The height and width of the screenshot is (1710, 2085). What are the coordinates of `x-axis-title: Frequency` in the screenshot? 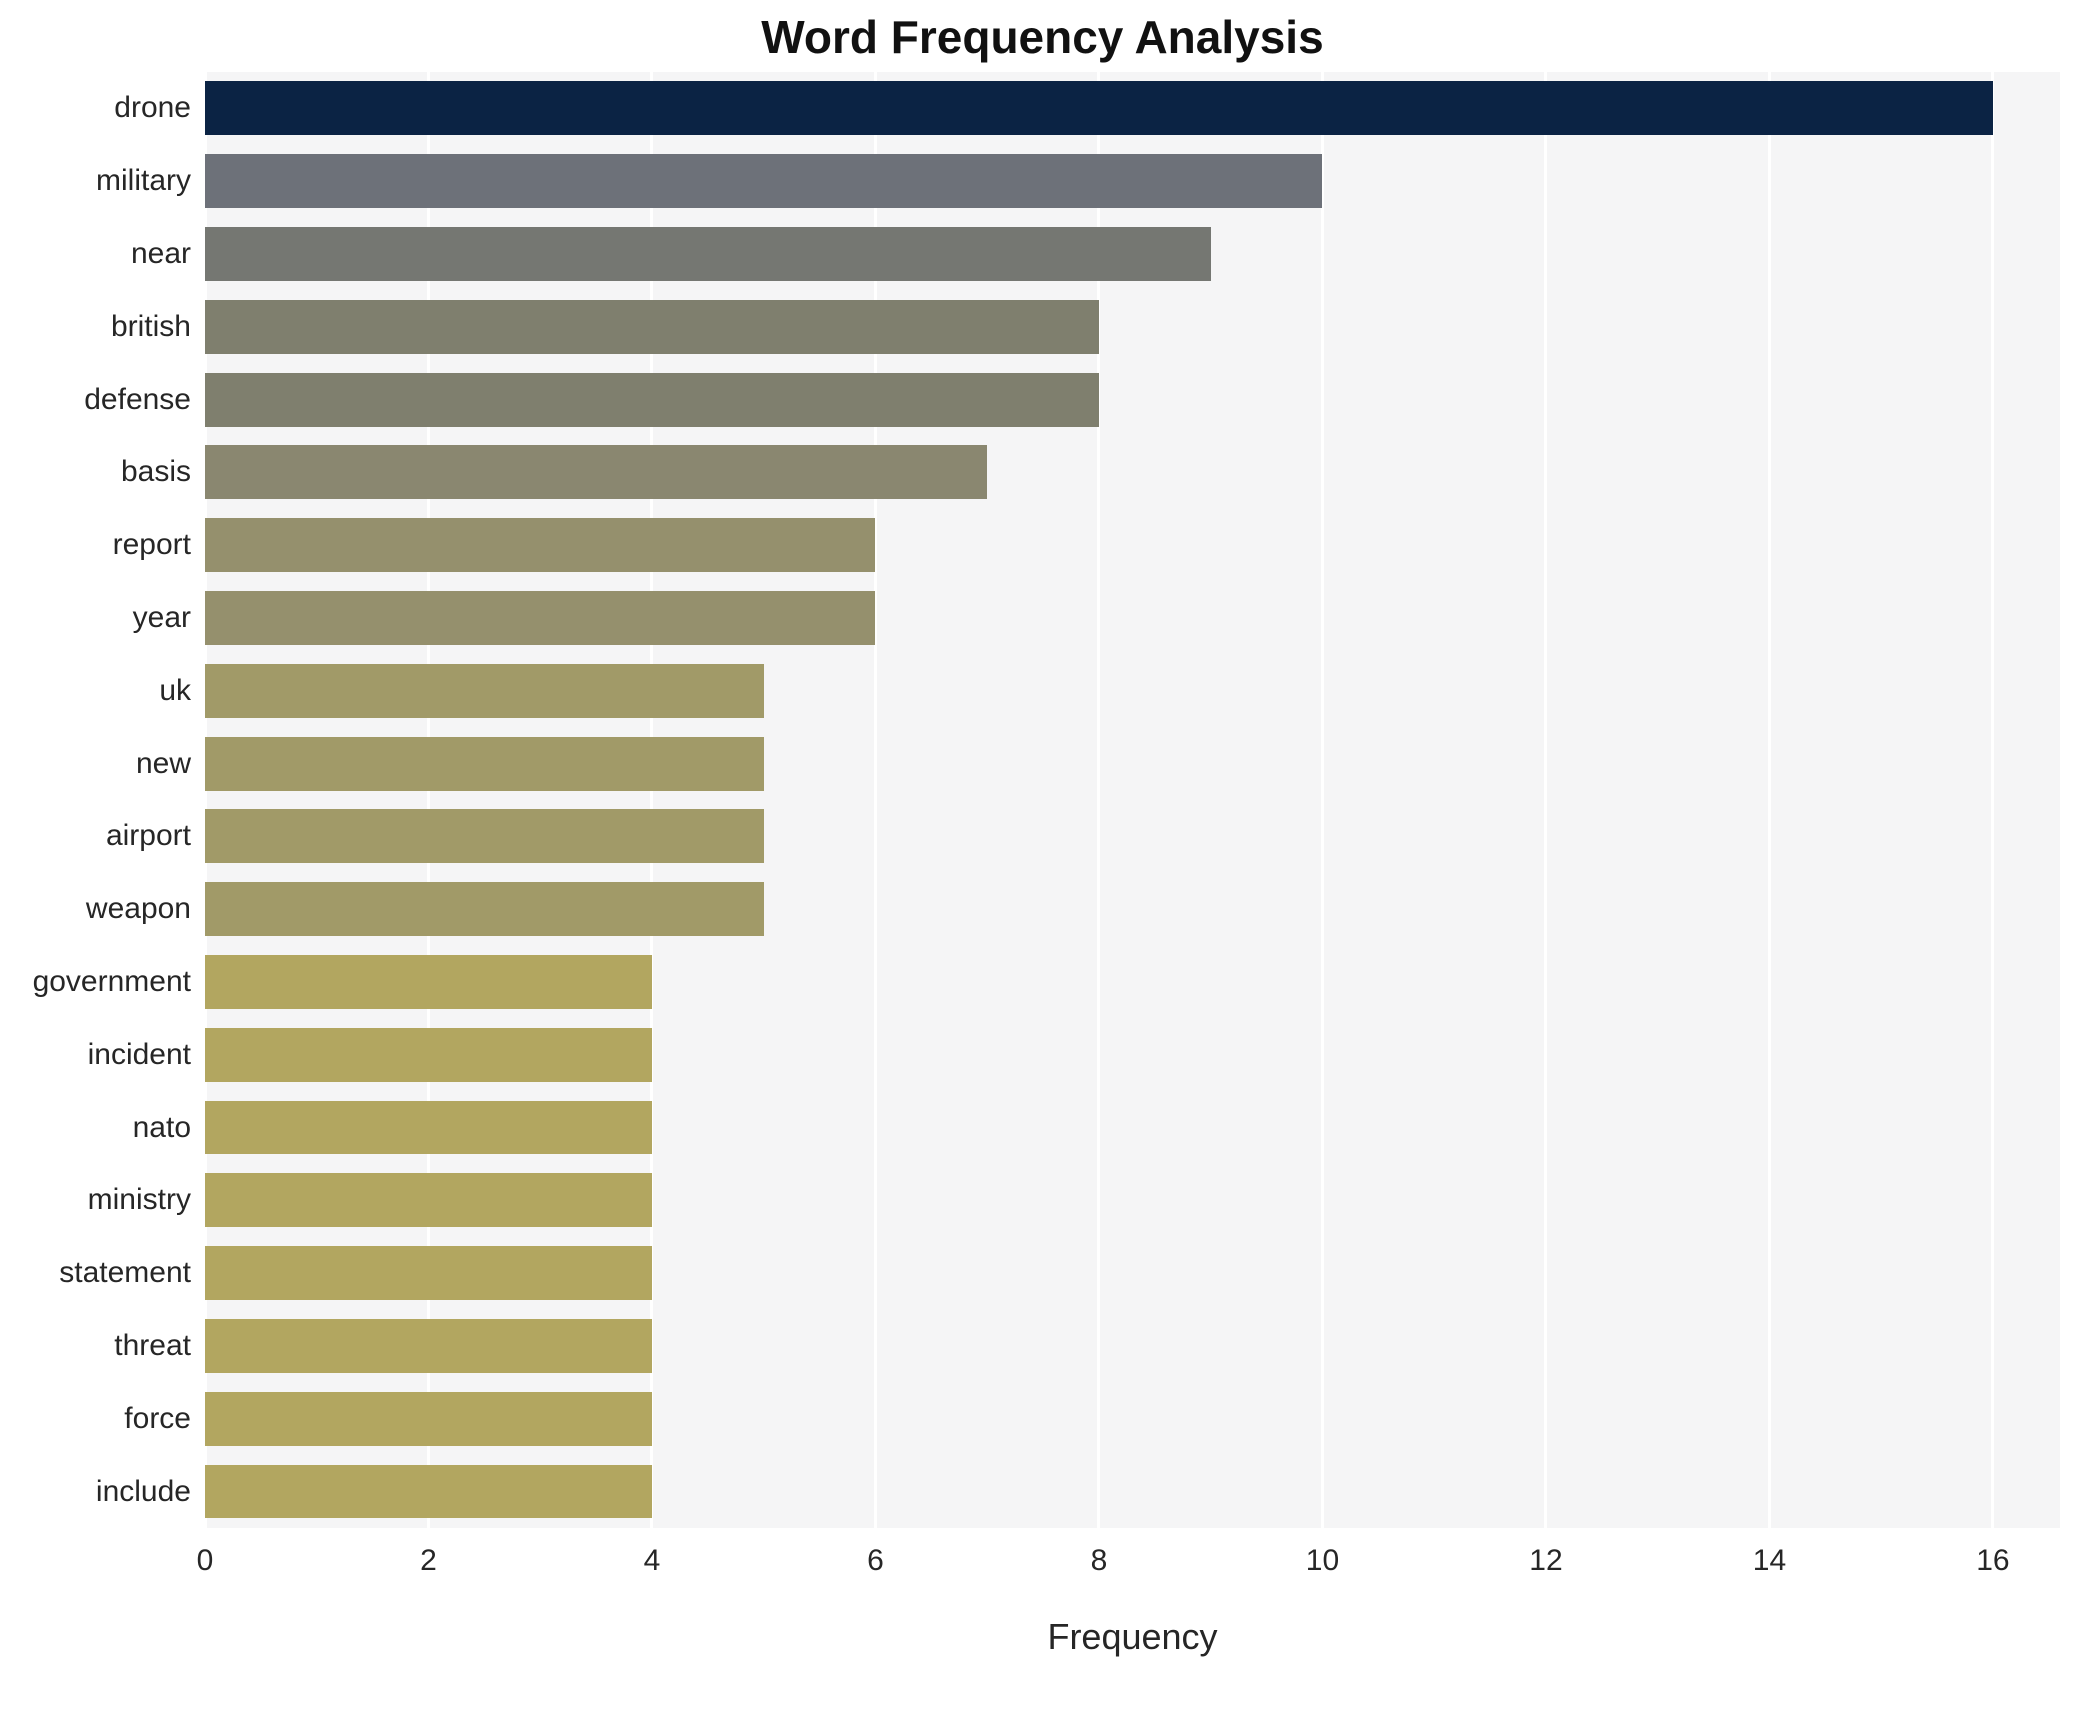 It's located at (1132, 1636).